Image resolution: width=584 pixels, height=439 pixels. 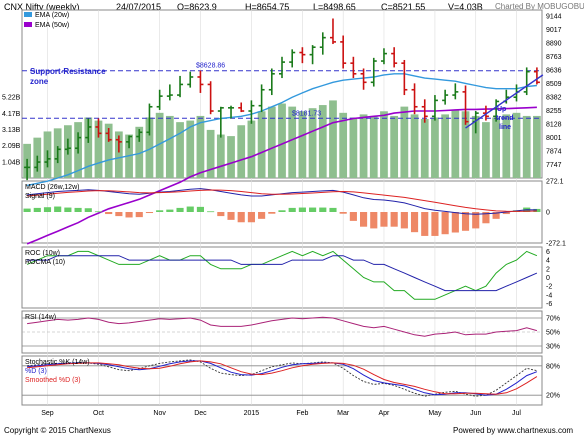 What do you see at coordinates (556, 244) in the screenshot?
I see `macd-tick-label: -272.1` at bounding box center [556, 244].